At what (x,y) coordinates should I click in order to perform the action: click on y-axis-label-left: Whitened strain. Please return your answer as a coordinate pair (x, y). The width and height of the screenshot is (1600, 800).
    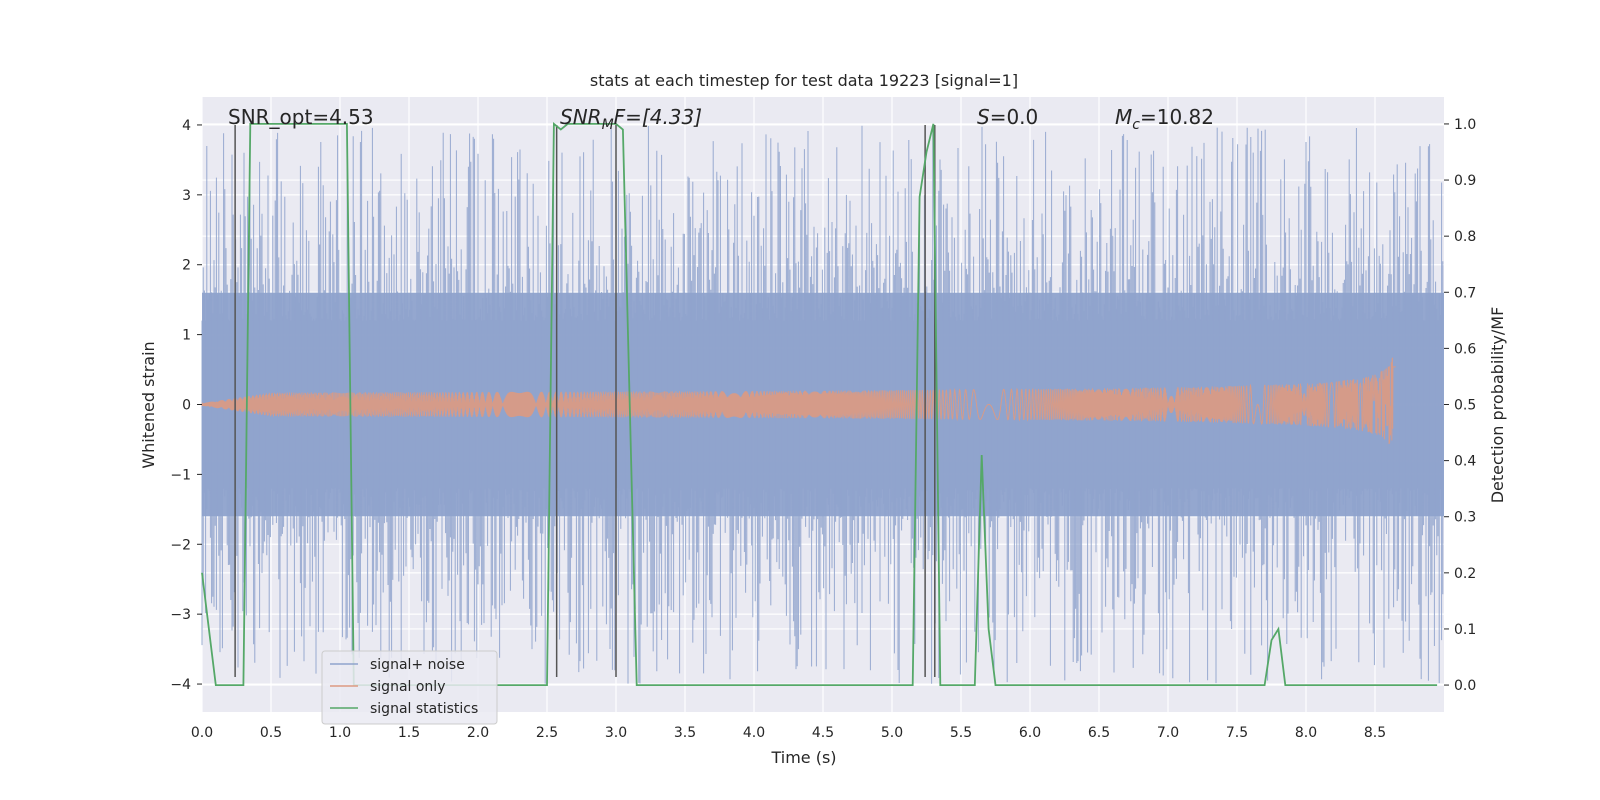
    Looking at the image, I should click on (148, 404).